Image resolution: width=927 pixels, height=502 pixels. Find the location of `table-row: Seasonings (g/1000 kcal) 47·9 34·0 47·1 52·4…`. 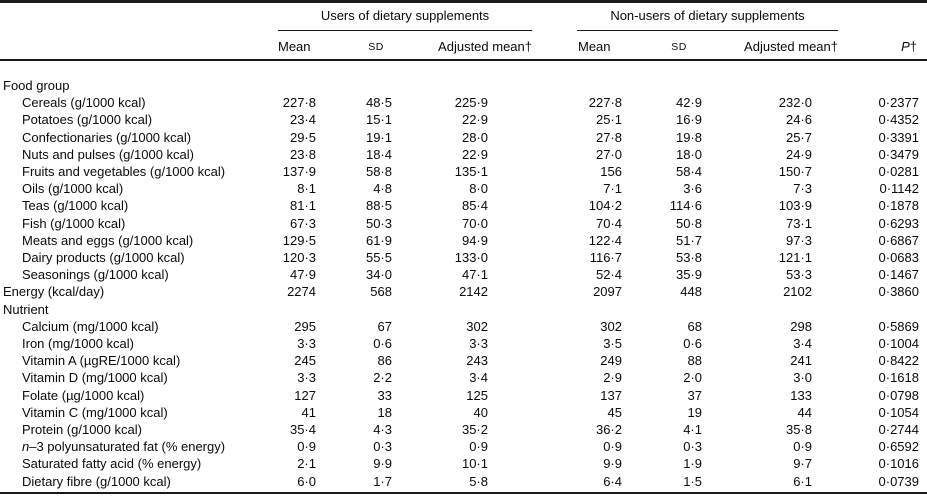

table-row: Seasonings (g/1000 kcal) 47·9 34·0 47·1 52·4… is located at coordinates (463, 274).